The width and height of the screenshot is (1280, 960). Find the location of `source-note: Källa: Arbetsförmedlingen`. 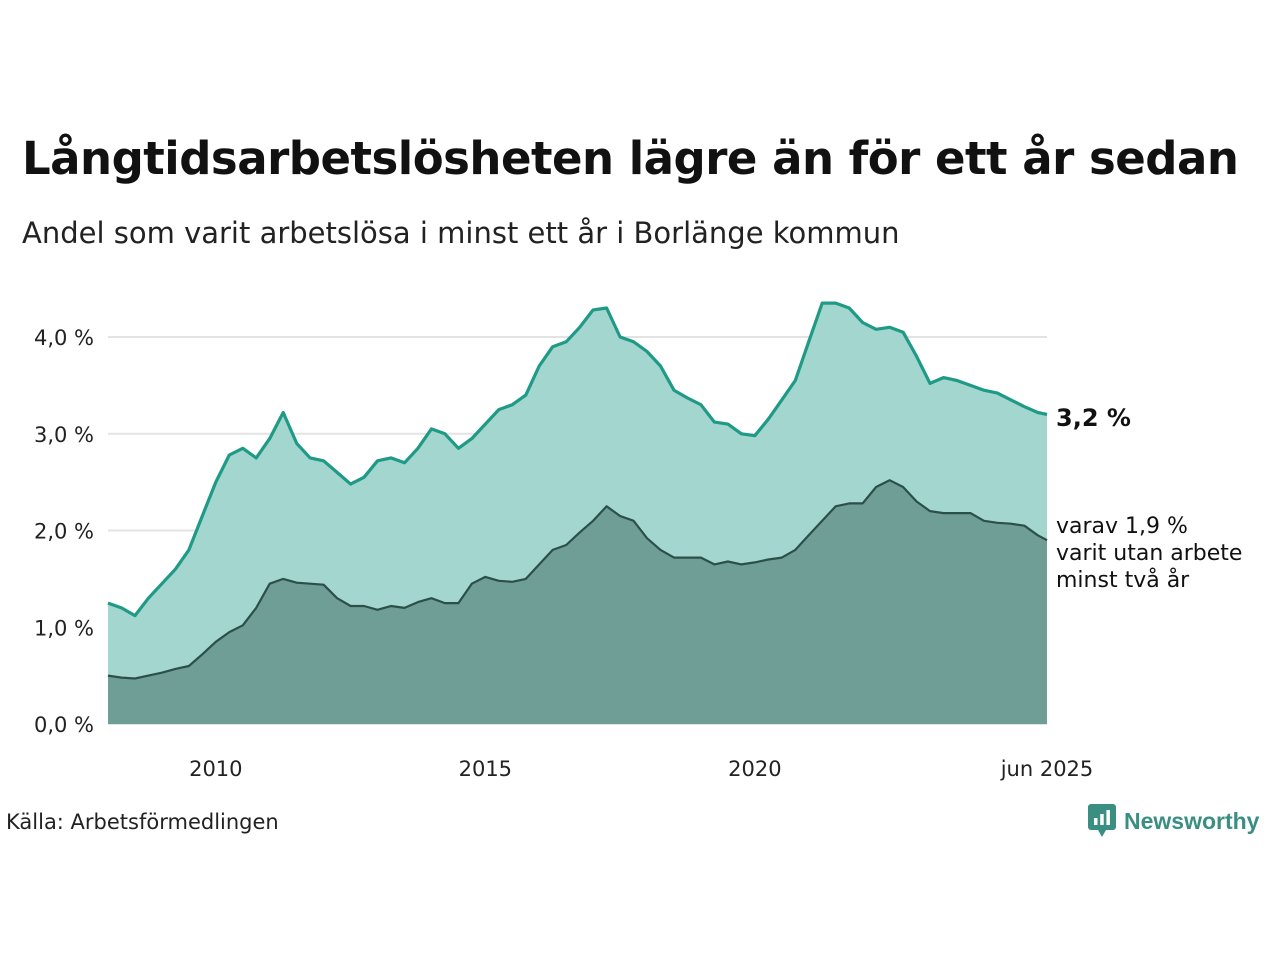

source-note: Källa: Arbetsförmedlingen is located at coordinates (142, 822).